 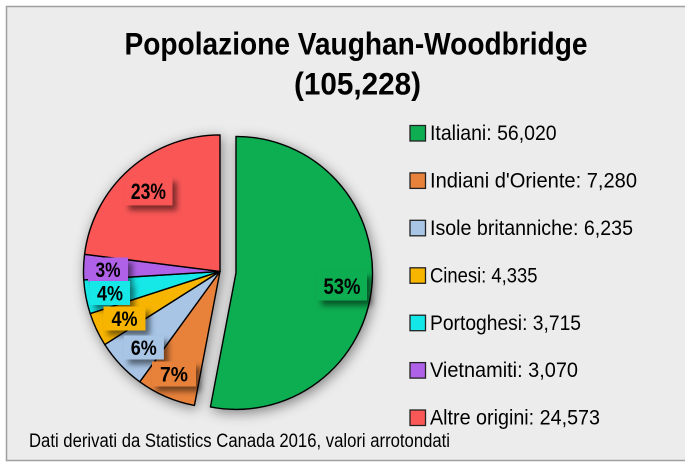 I want to click on svg-text: 7%, so click(x=174, y=375).